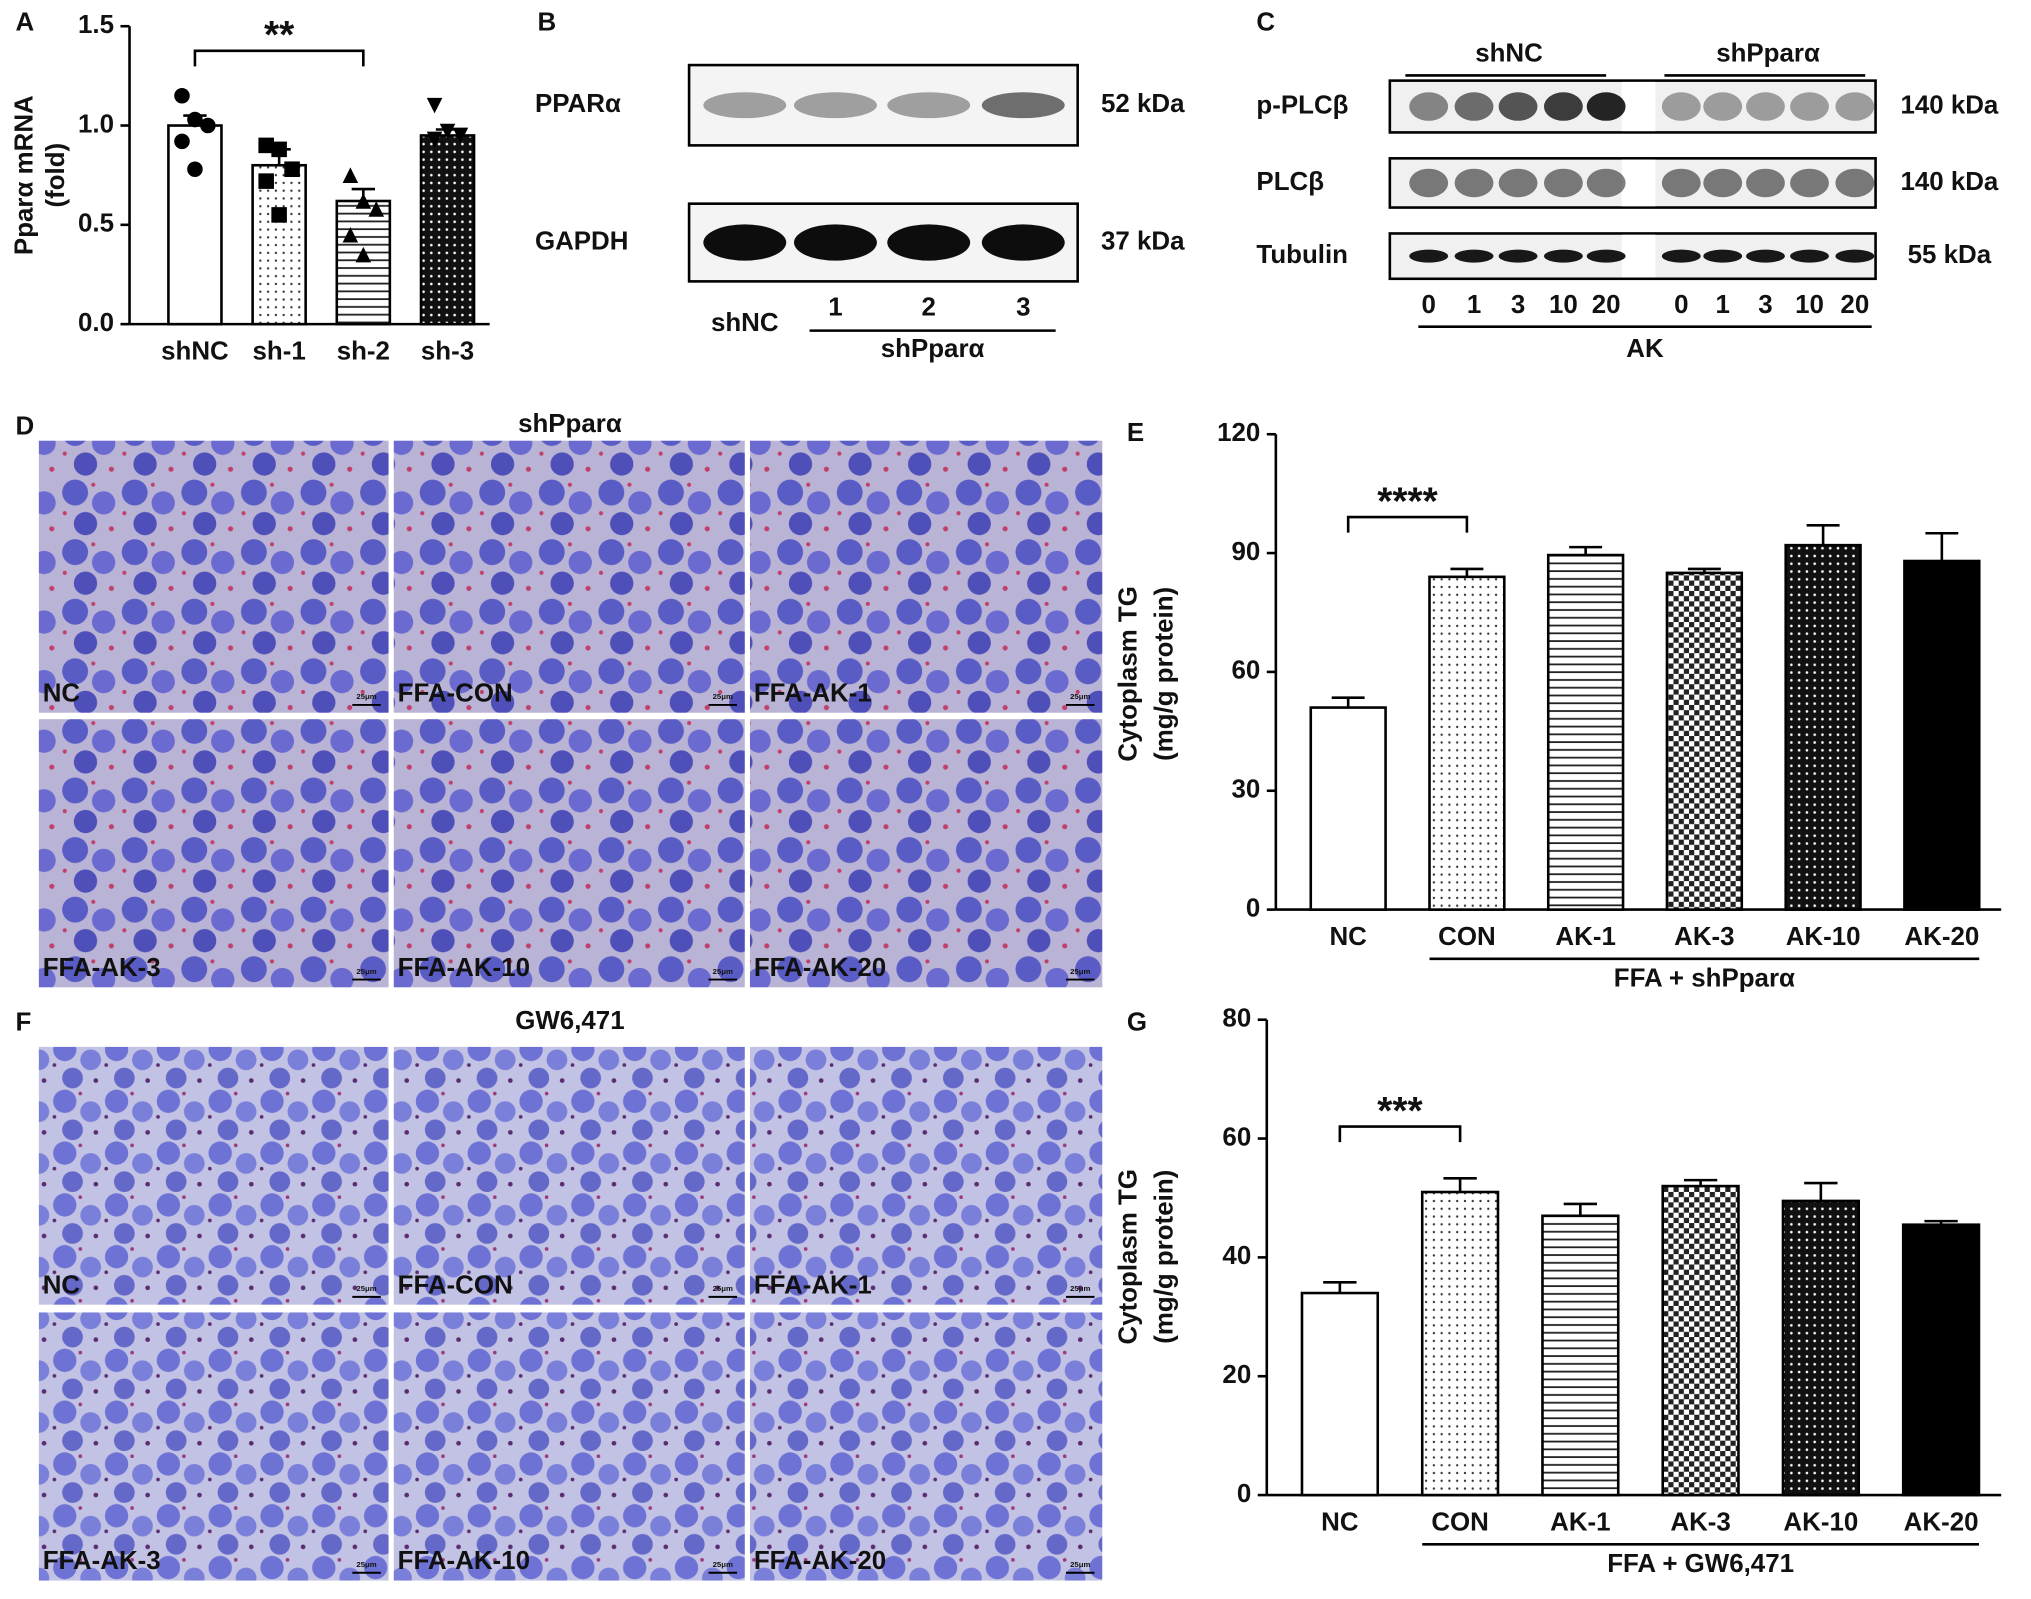 This screenshot has height=1599, width=2031. I want to click on y-tick-label: 1.0, so click(96, 124).